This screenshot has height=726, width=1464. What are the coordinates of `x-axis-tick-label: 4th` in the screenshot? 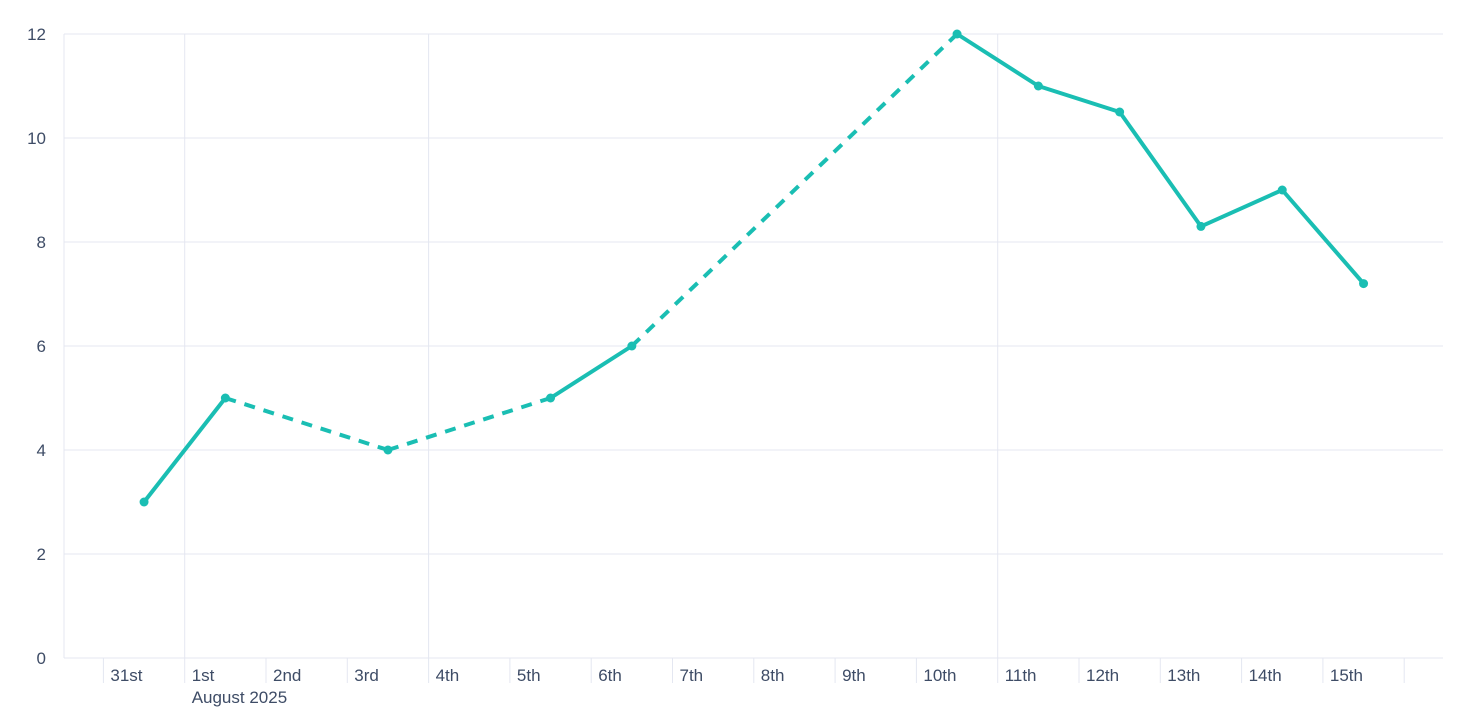 It's located at (448, 675).